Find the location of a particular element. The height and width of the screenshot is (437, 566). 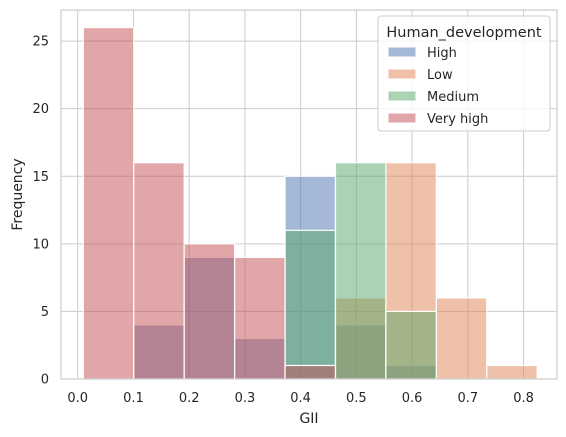

y-tick-label: 5 is located at coordinates (45, 312).